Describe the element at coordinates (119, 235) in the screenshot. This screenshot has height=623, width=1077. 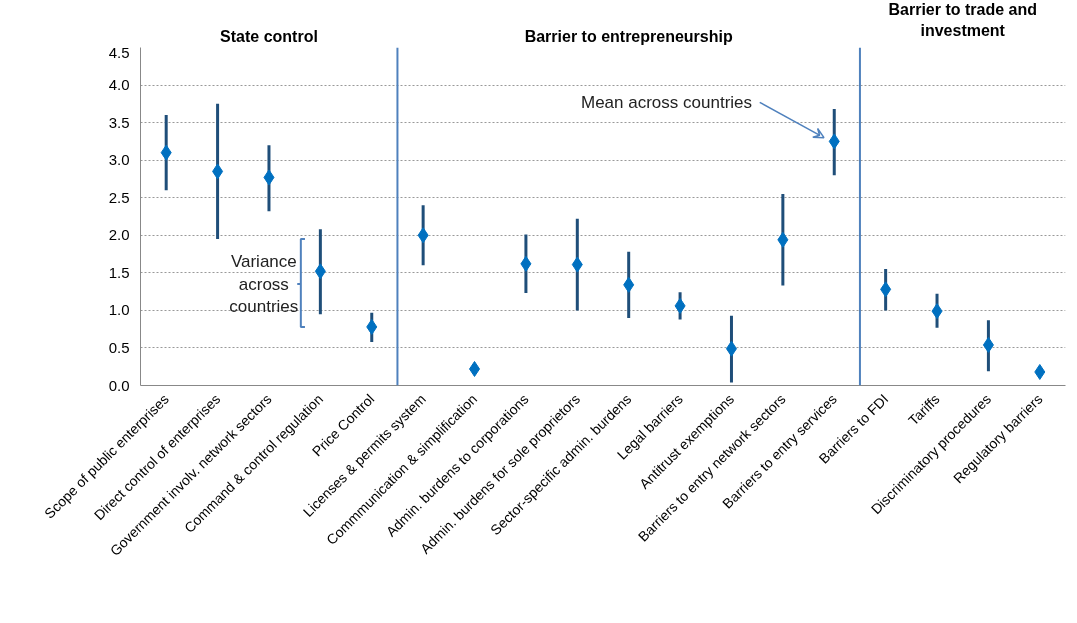
I see `y-tick-label: 2.0` at that location.